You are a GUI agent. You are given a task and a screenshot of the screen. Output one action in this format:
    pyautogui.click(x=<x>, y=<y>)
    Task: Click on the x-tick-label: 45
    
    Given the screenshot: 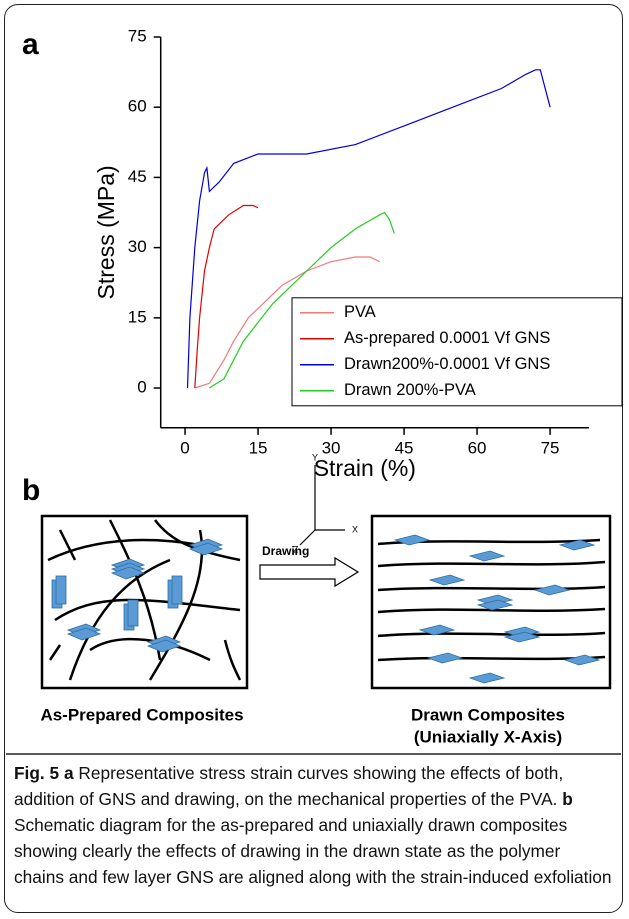 What is the action you would take?
    pyautogui.click(x=404, y=447)
    